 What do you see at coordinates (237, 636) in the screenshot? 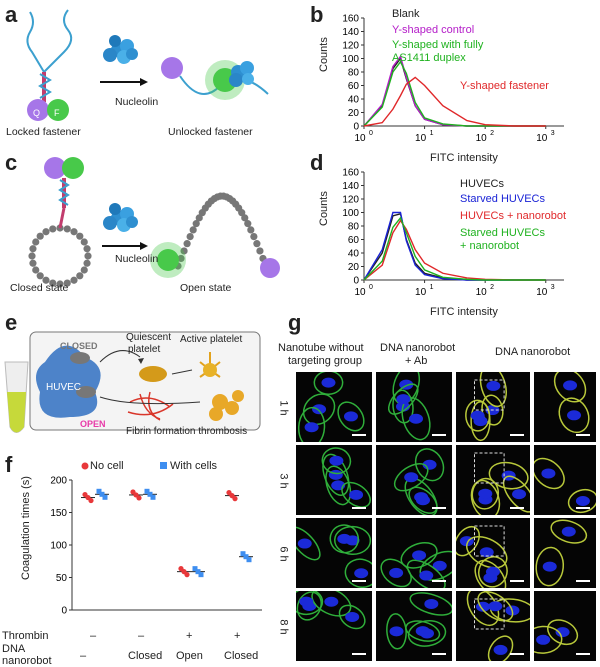
I see `thrombin-value: +` at bounding box center [237, 636].